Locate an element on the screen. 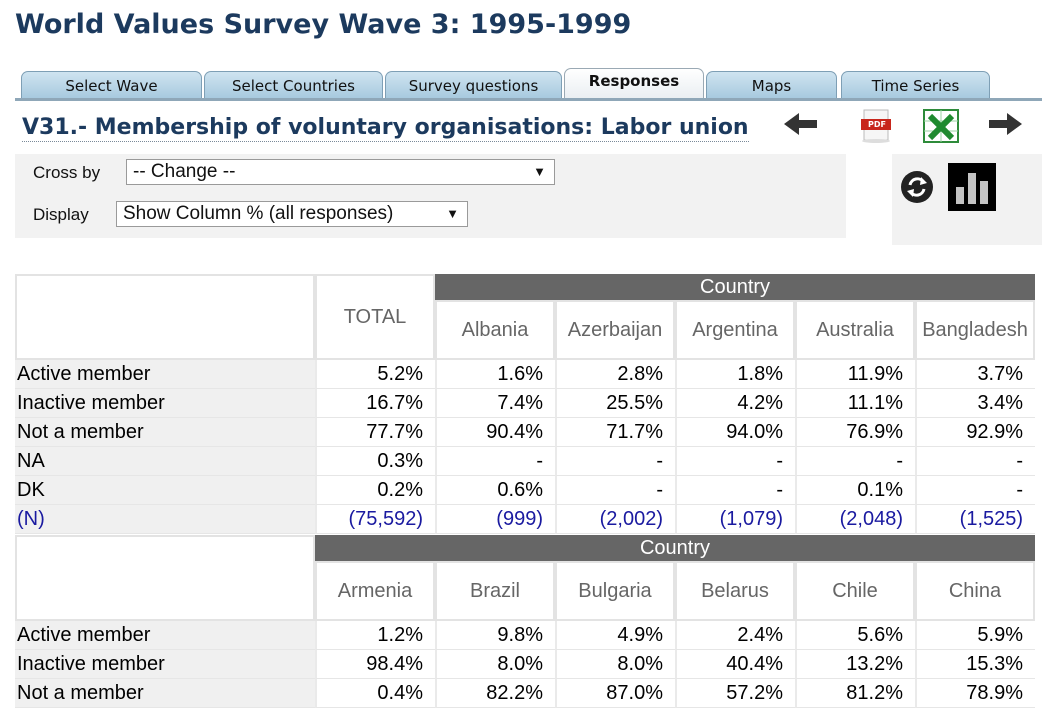 This screenshot has width=1050, height=708. table-cell: 1.2% is located at coordinates (375, 635).